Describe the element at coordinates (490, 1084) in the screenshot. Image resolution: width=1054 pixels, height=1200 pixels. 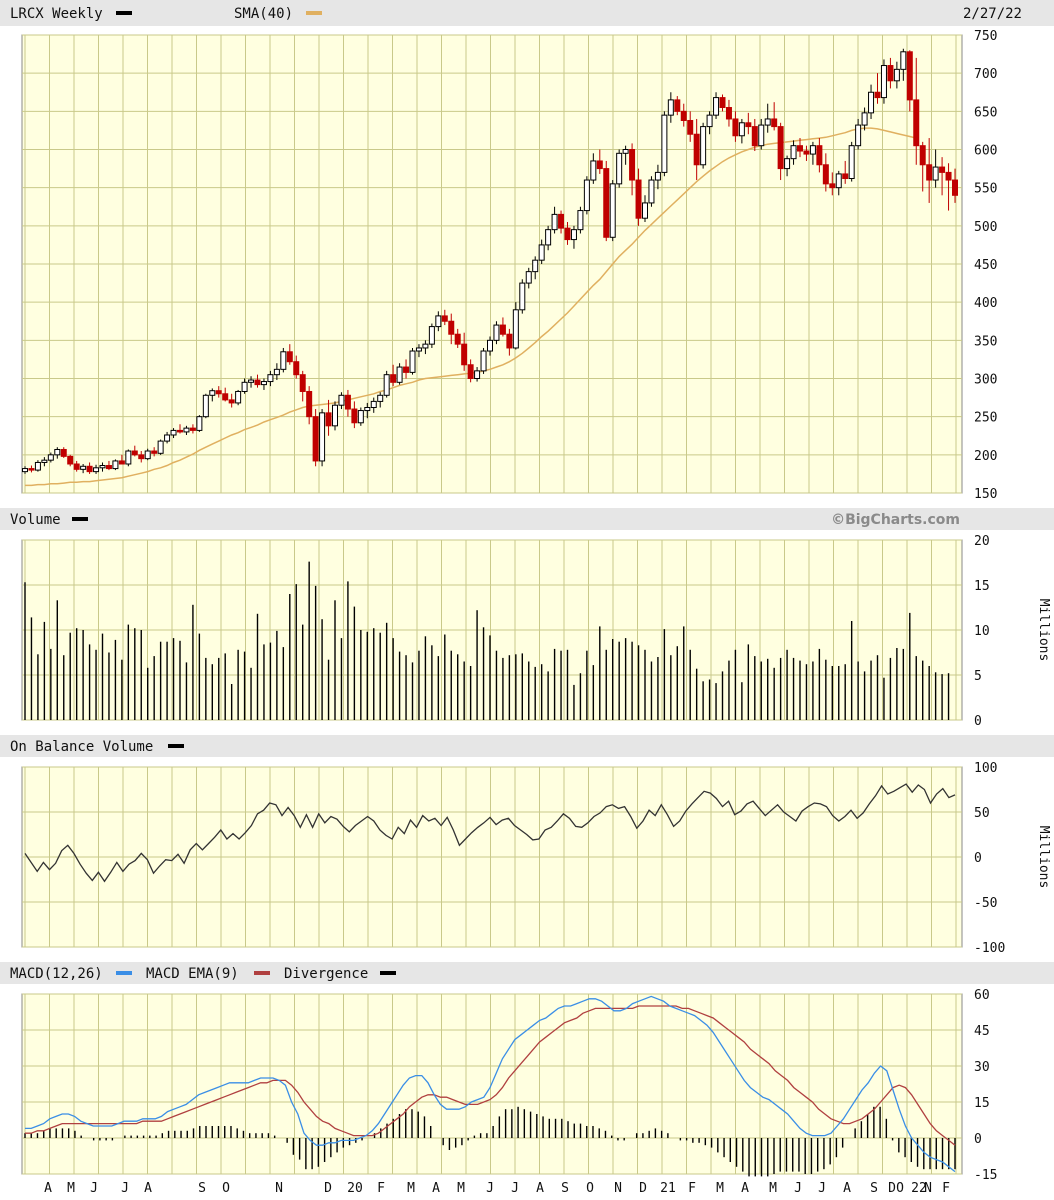
I see `macd-line` at that location.